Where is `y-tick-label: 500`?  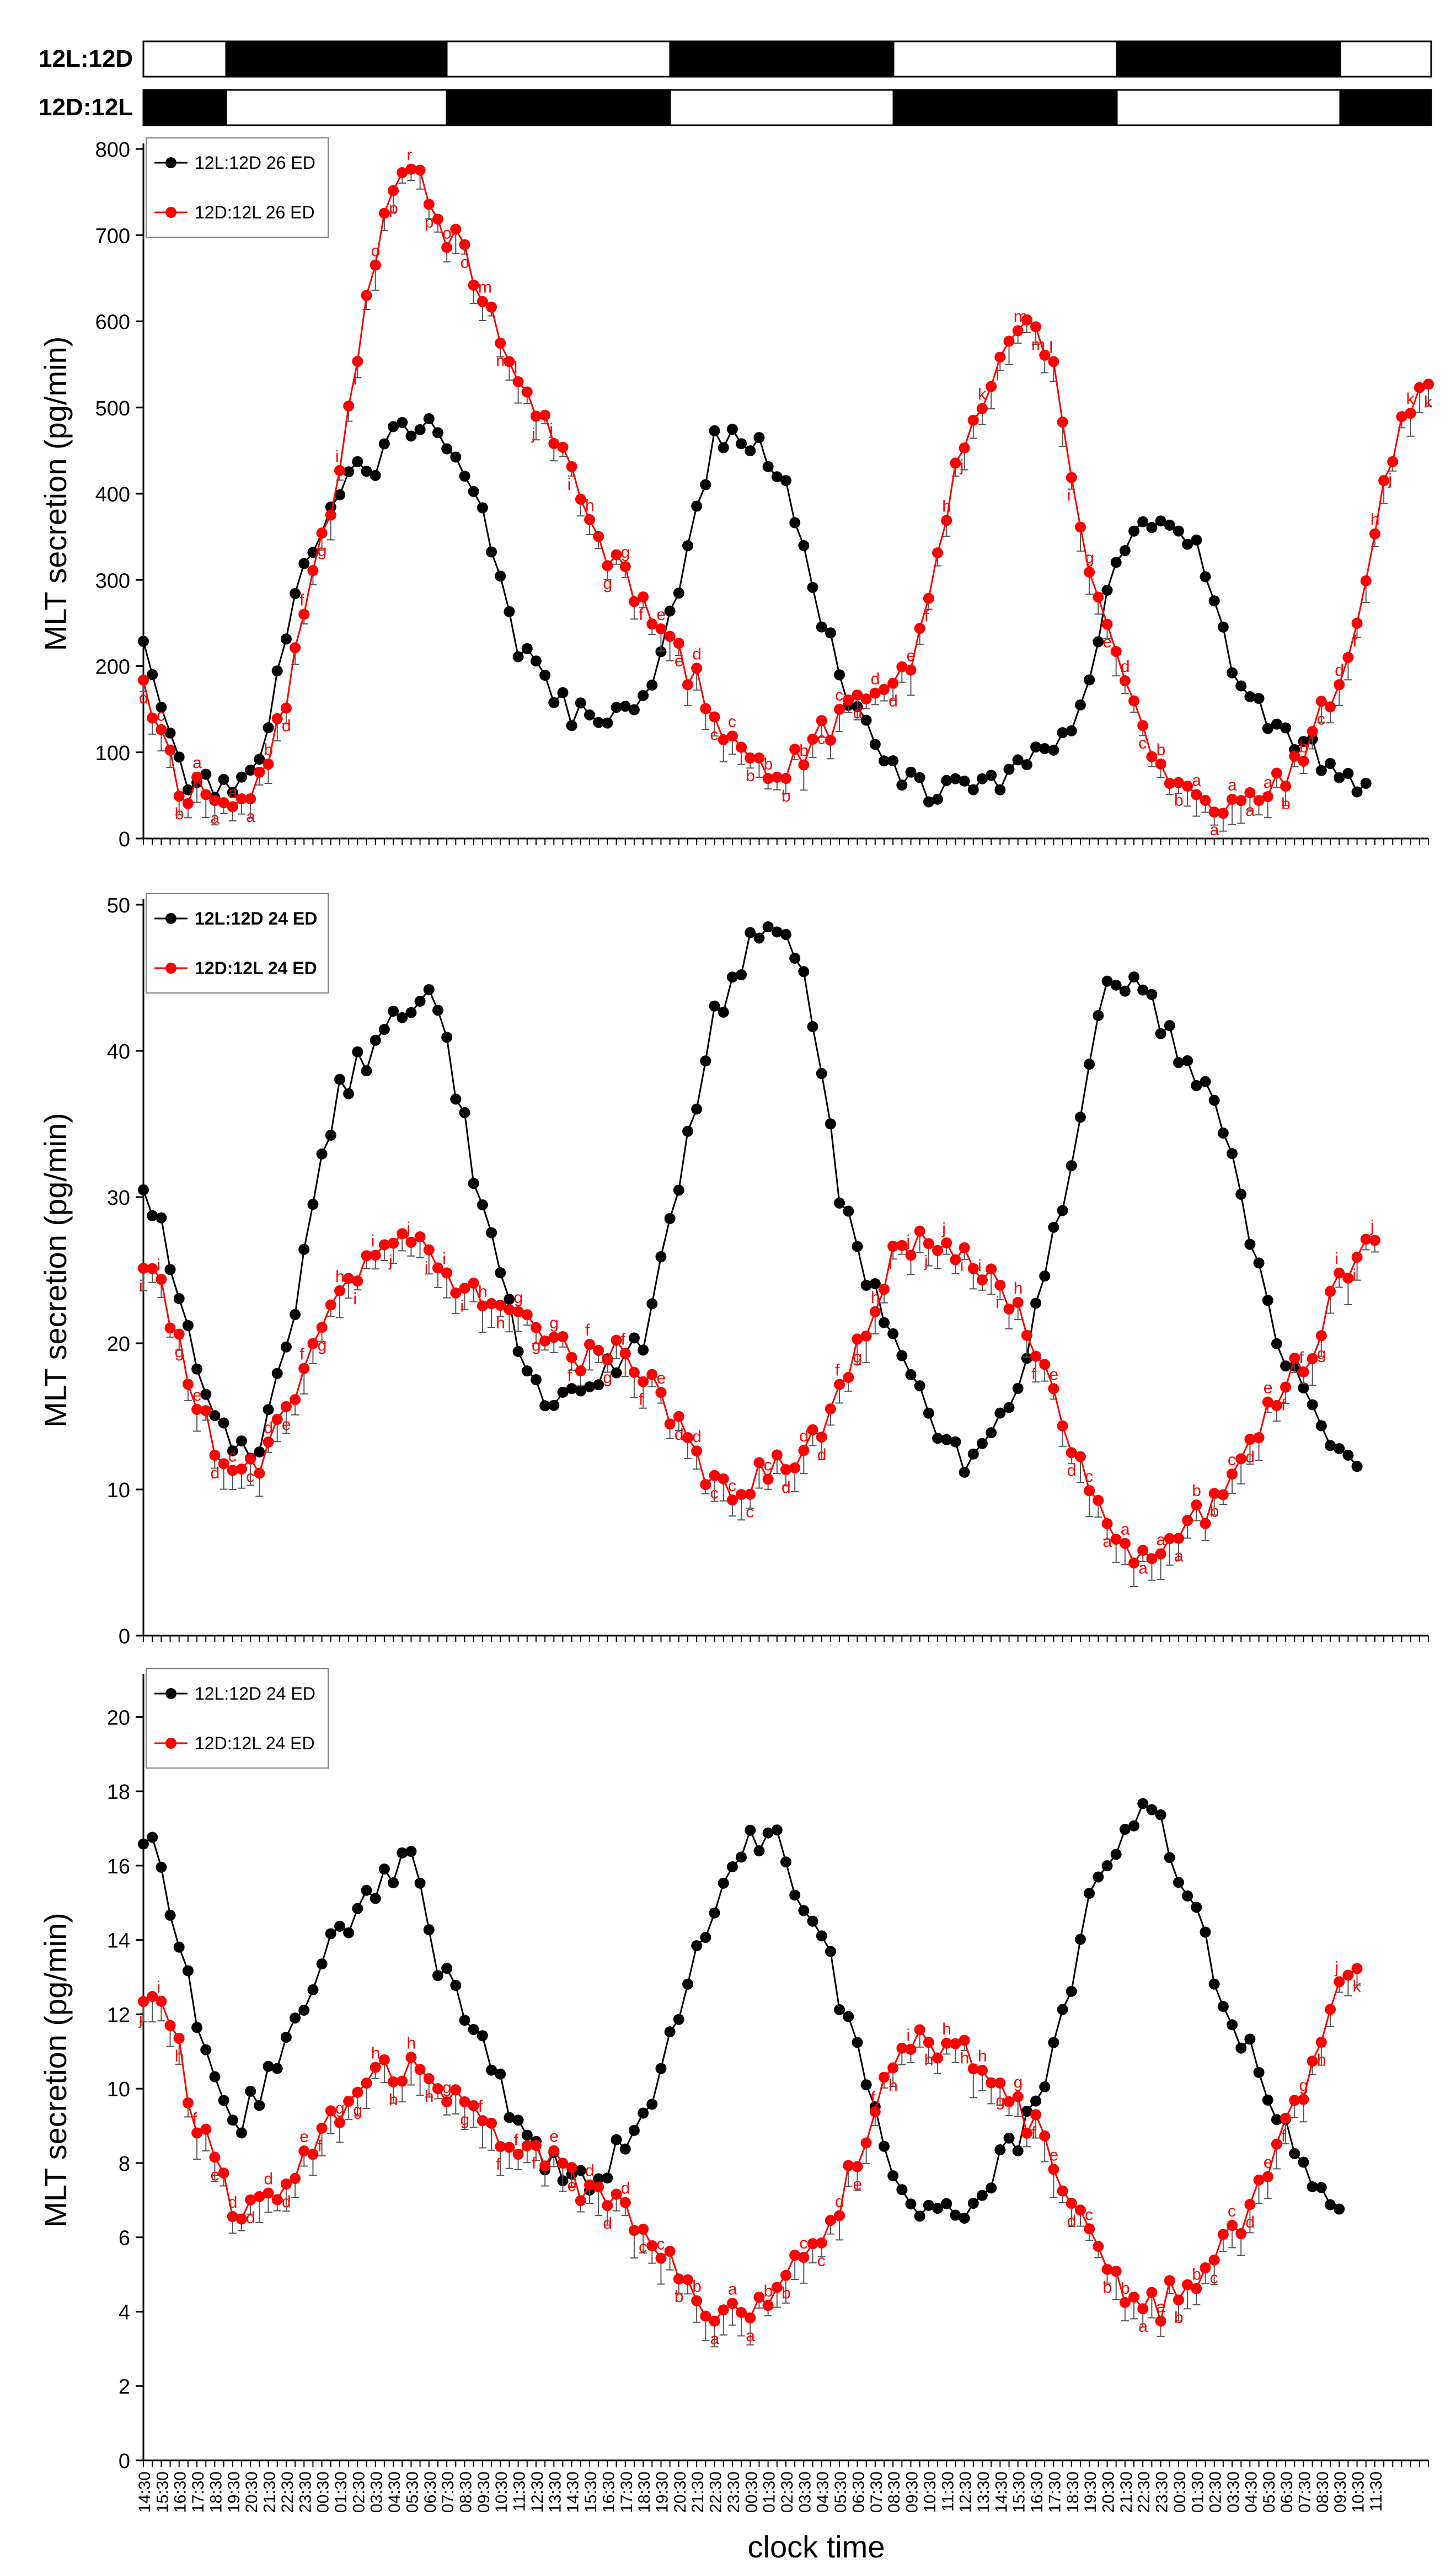
y-tick-label: 500 is located at coordinates (112, 408).